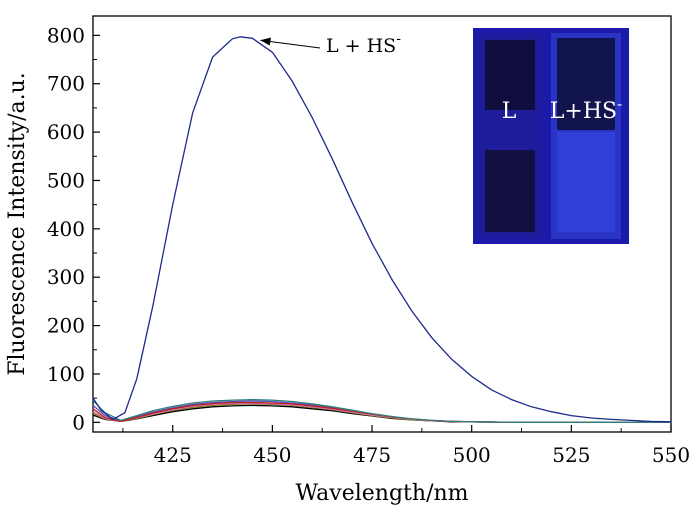 This screenshot has width=700, height=513. I want to click on x-tick-label: 475, so click(372, 455).